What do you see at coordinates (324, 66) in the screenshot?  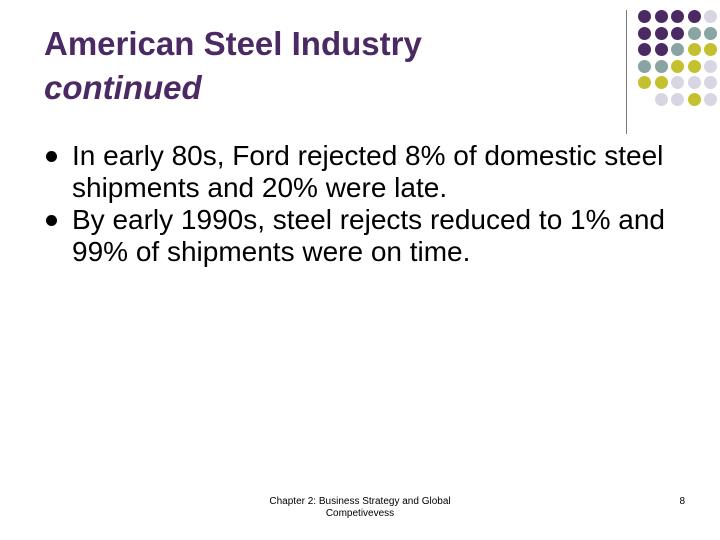 I see `slide-title: American Steel Industry continued` at bounding box center [324, 66].